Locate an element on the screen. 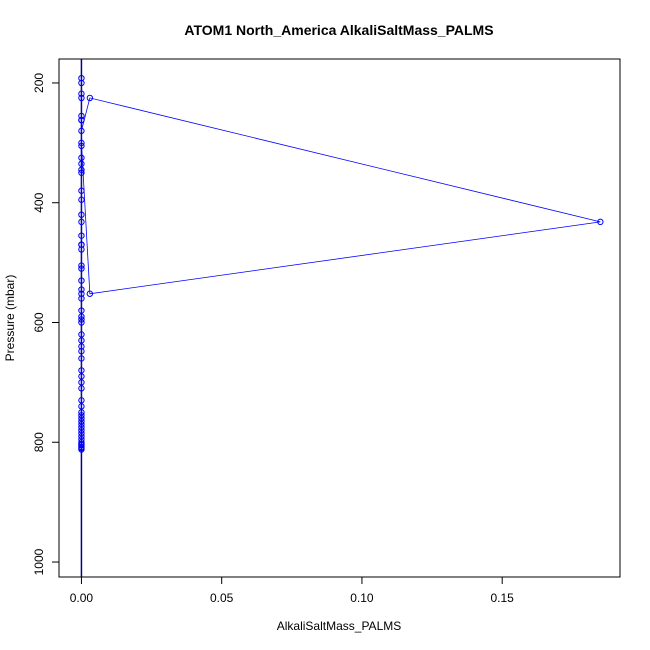 The width and height of the screenshot is (650, 650). x-tick-label: 0.15 is located at coordinates (503, 598).